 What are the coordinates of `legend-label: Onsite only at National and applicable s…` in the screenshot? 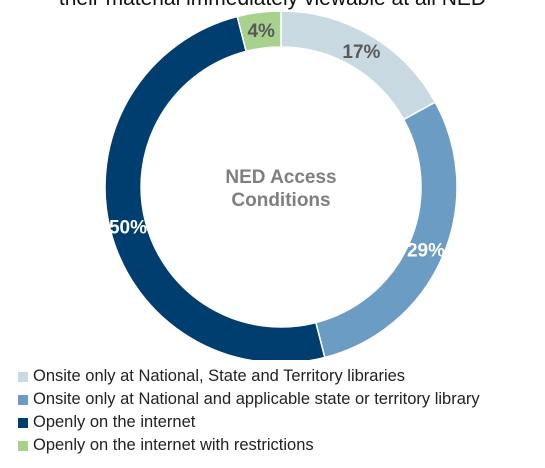 It's located at (256, 399).